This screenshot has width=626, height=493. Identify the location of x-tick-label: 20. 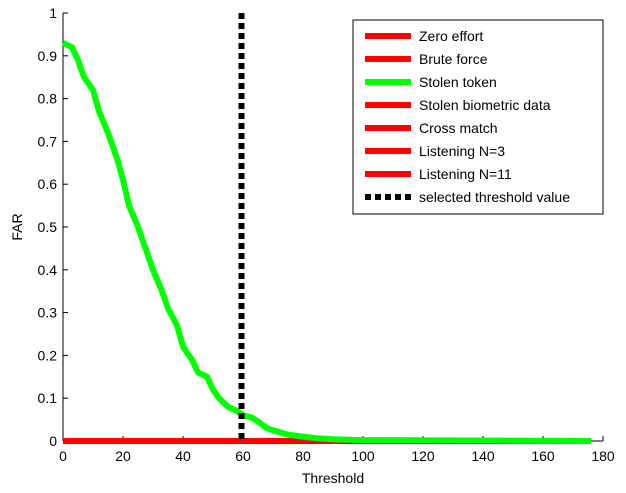
(123, 456).